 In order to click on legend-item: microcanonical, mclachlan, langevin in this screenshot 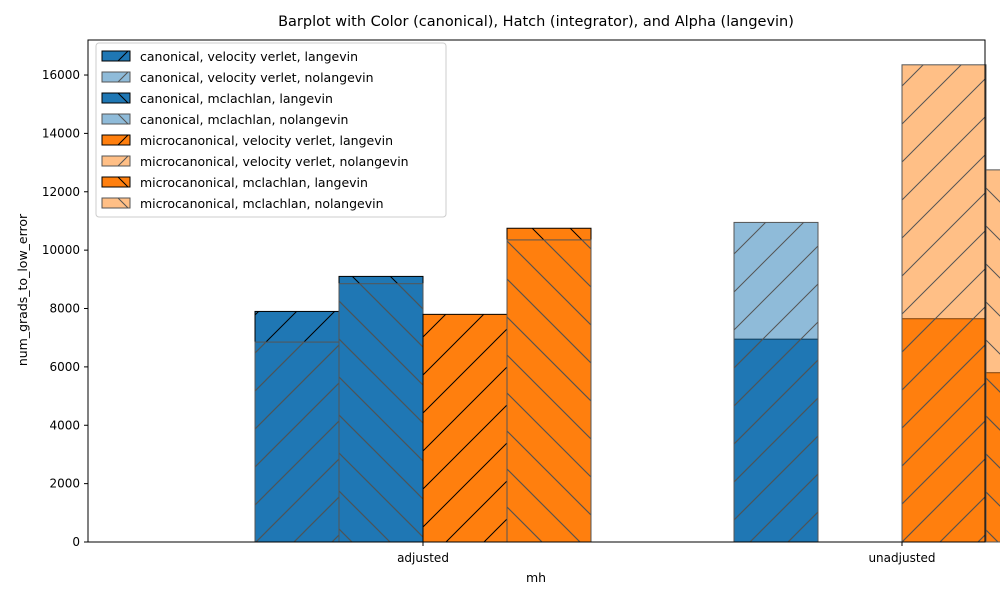, I will do `click(234, 182)`.